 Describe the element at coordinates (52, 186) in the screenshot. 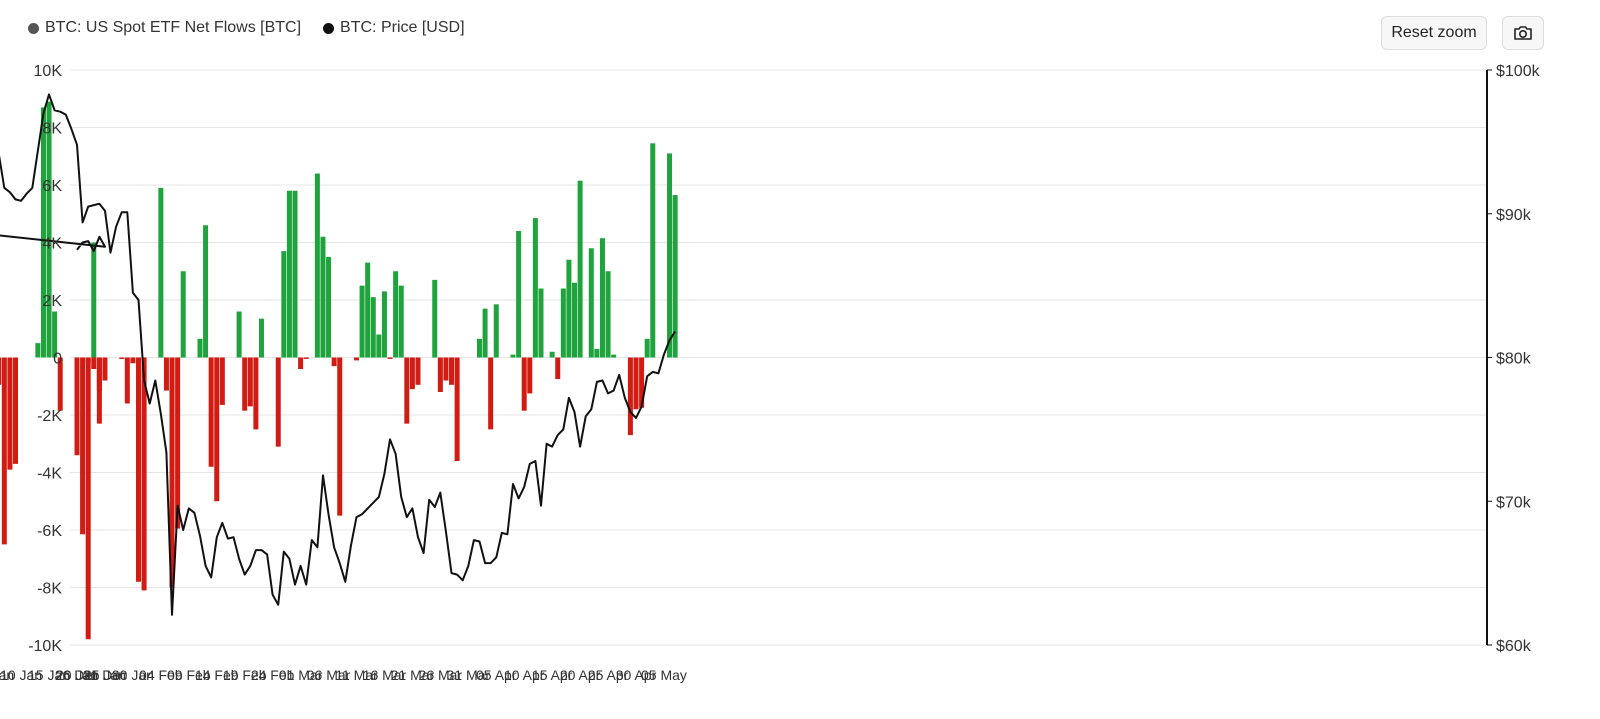

I see `y-left-tick-label: 6K` at that location.